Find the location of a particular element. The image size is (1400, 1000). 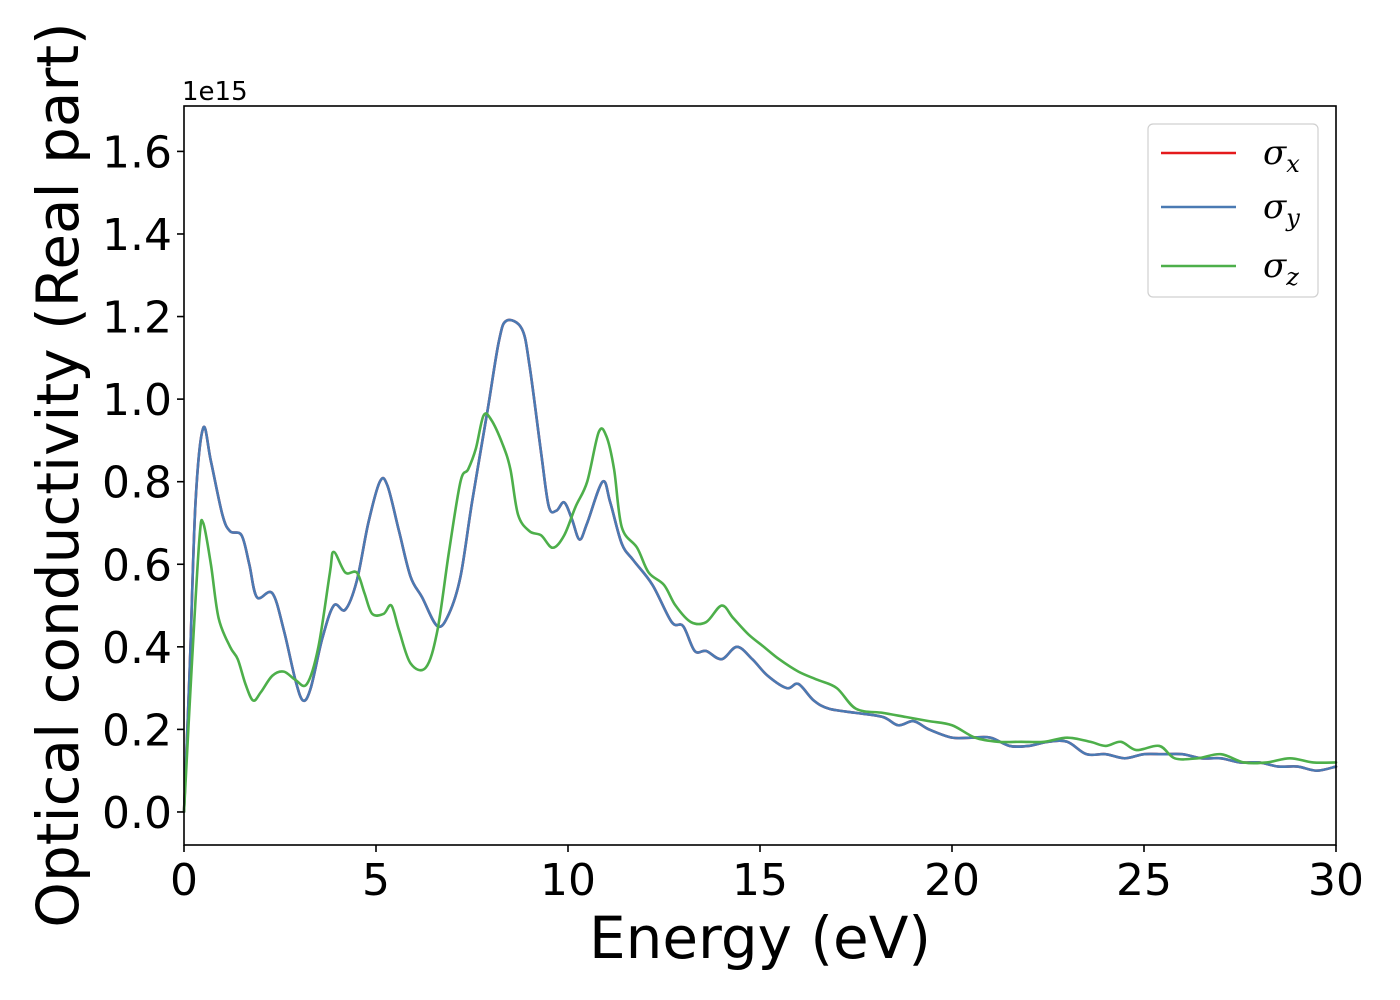

x-tick-label: 25 is located at coordinates (1144, 880).